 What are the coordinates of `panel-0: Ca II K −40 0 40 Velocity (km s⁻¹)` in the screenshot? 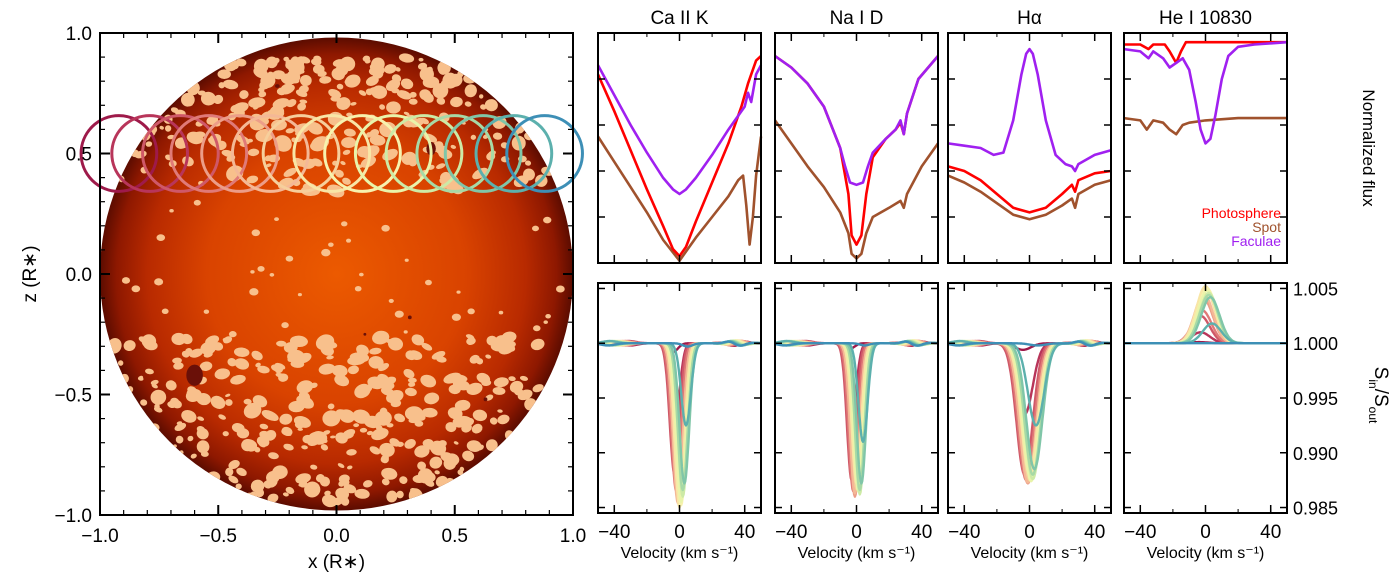 It's located at (679, 285).